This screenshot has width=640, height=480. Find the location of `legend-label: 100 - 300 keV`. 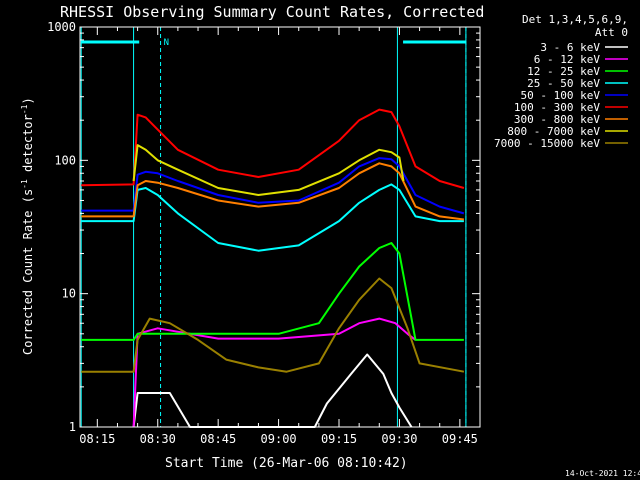

legend-label: 100 - 300 keV is located at coordinates (557, 107).